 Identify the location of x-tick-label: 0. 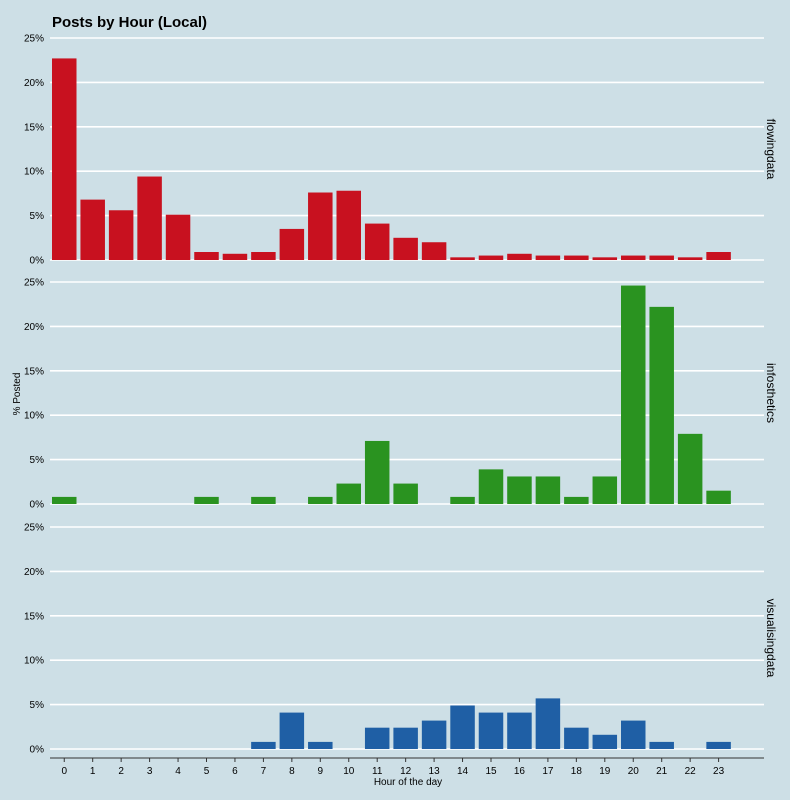
(64, 771).